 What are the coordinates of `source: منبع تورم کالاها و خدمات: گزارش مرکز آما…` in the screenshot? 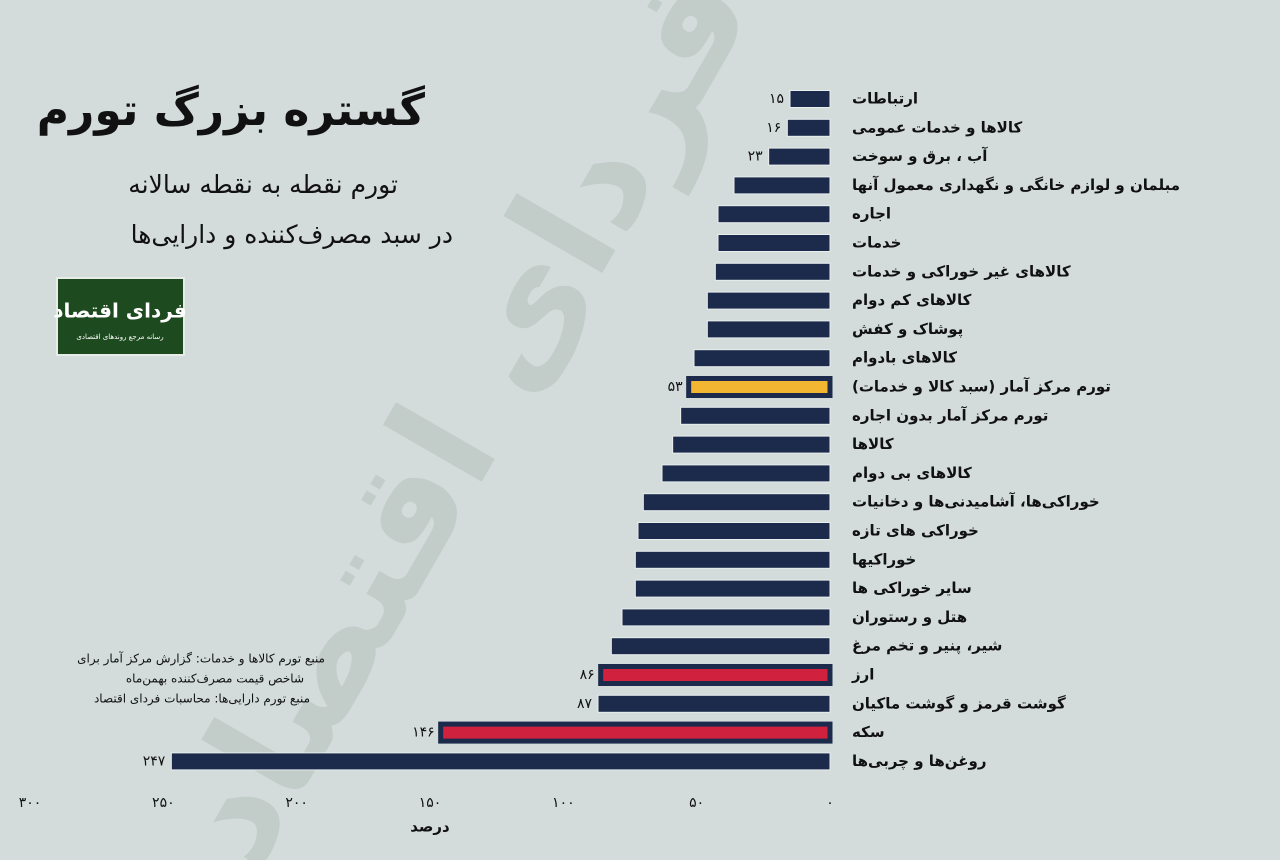 It's located at (201, 659).